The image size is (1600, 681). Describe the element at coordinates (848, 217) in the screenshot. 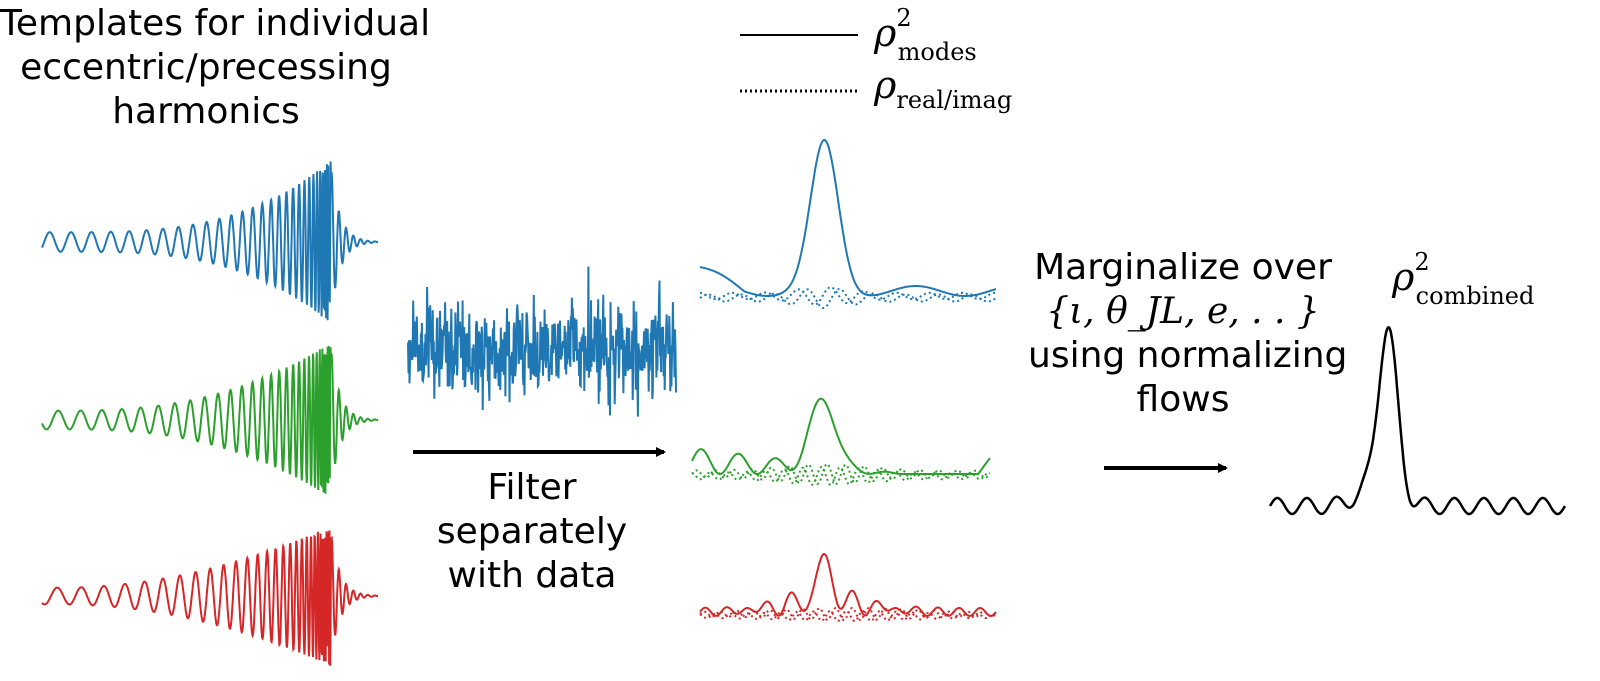

I see `snr-modes-blue` at that location.